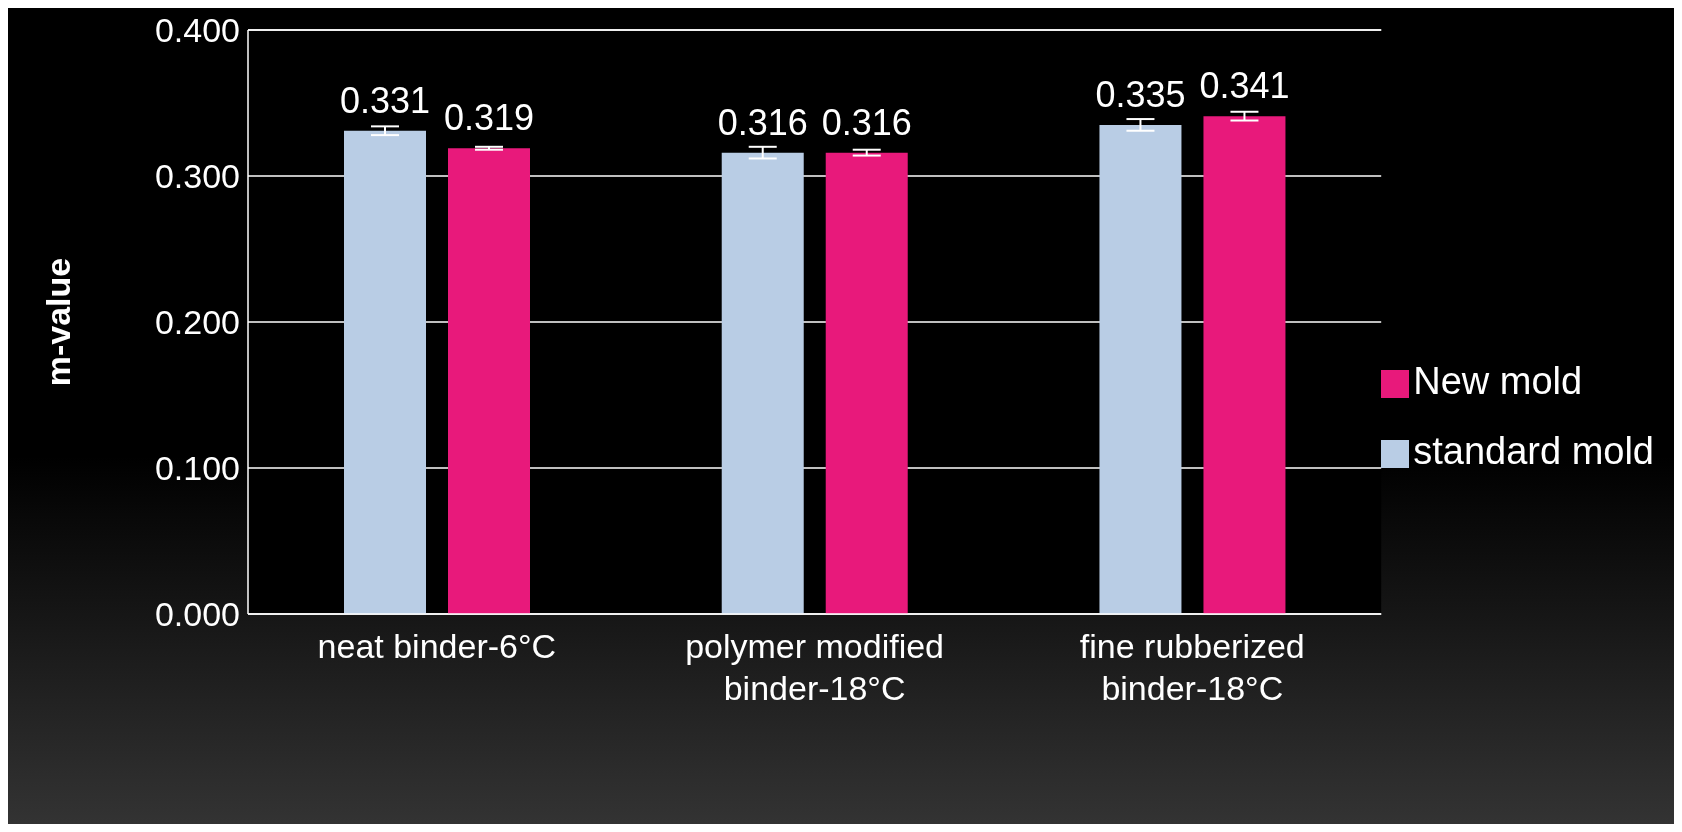  What do you see at coordinates (1498, 381) in the screenshot?
I see `legend-label: New mold` at bounding box center [1498, 381].